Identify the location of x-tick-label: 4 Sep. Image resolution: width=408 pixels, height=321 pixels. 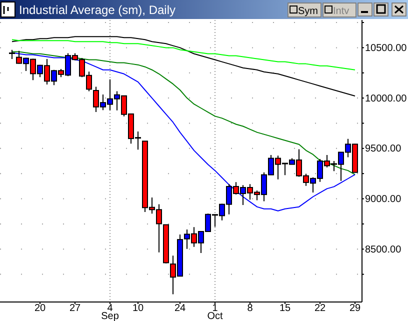
(110, 312).